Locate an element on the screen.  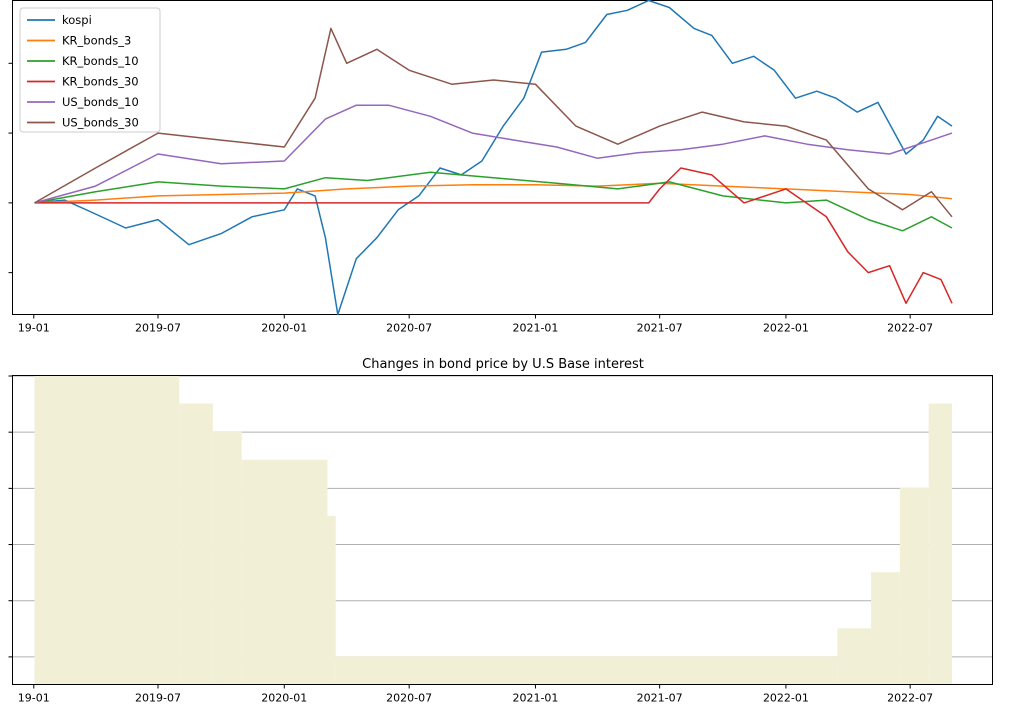
bottom-x-tick-label: 2019-07 is located at coordinates (158, 698).